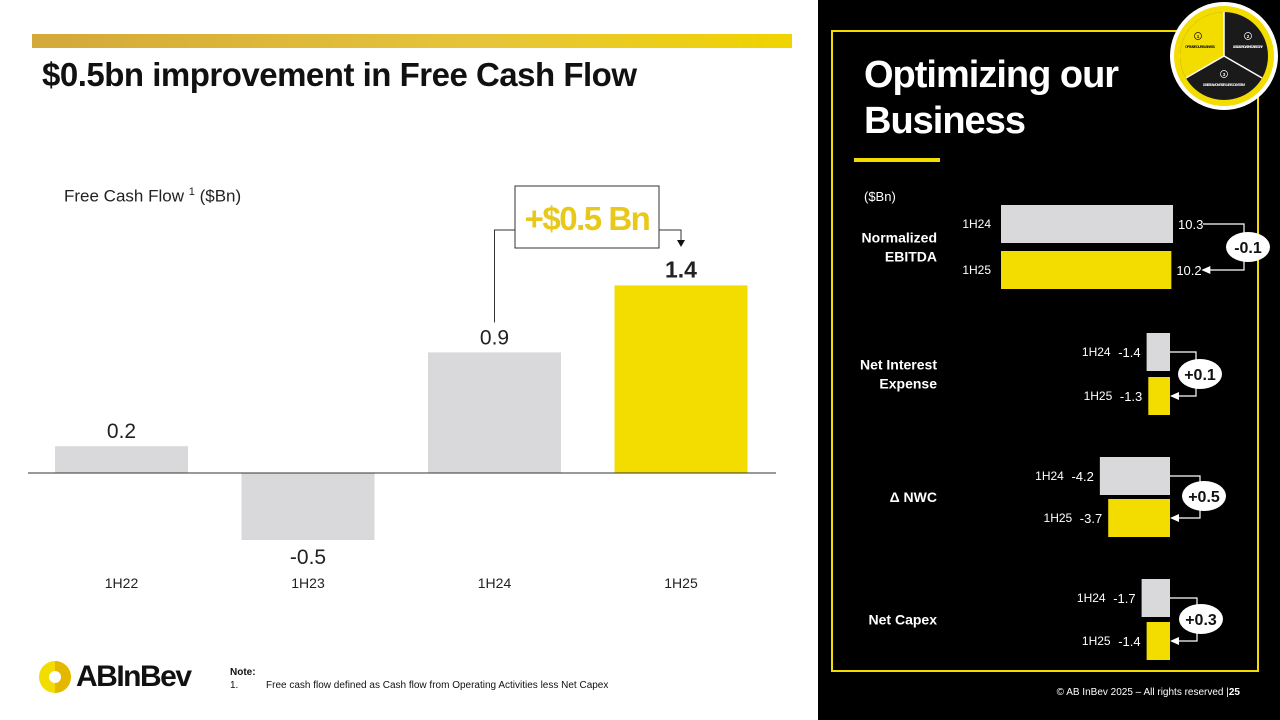 This screenshot has width=1280, height=720. I want to click on data-label-1H25: 1.4, so click(681, 269).